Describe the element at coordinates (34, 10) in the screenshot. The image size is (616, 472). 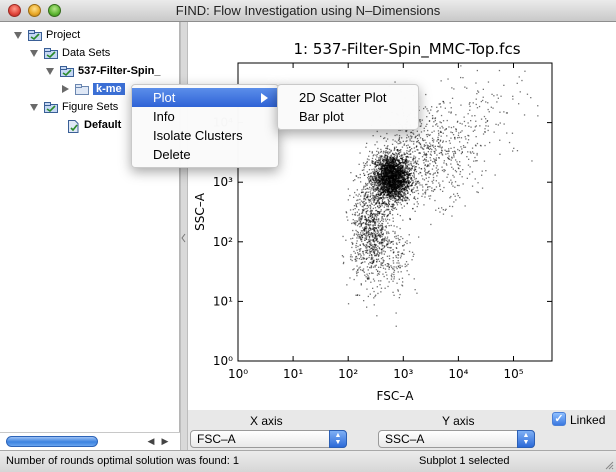
I see `minimize-window-button` at that location.